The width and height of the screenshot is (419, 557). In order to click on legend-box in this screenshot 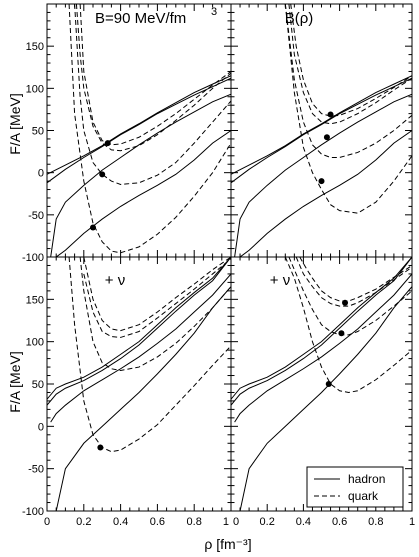, I will do `click(355, 487)`.